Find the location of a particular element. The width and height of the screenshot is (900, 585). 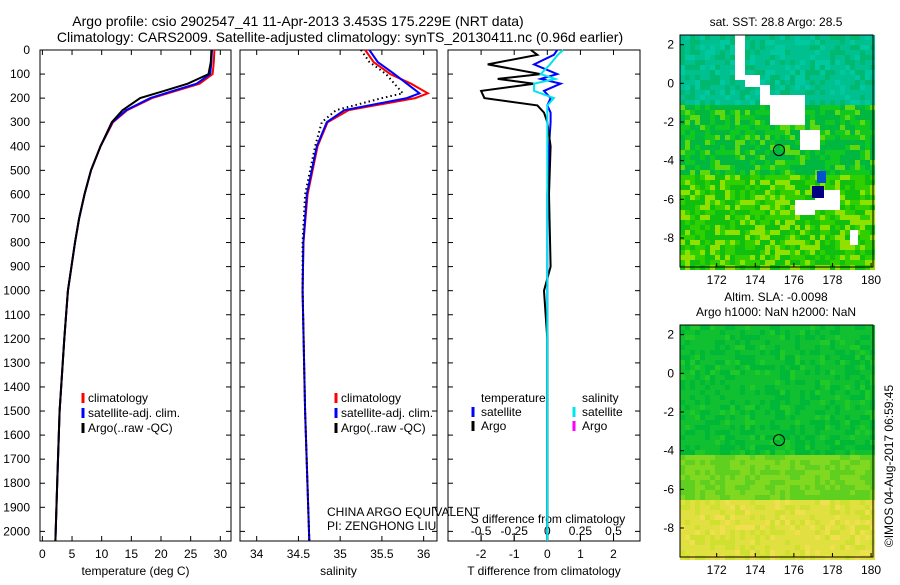

y-tick-label: 200 is located at coordinates (20, 98).